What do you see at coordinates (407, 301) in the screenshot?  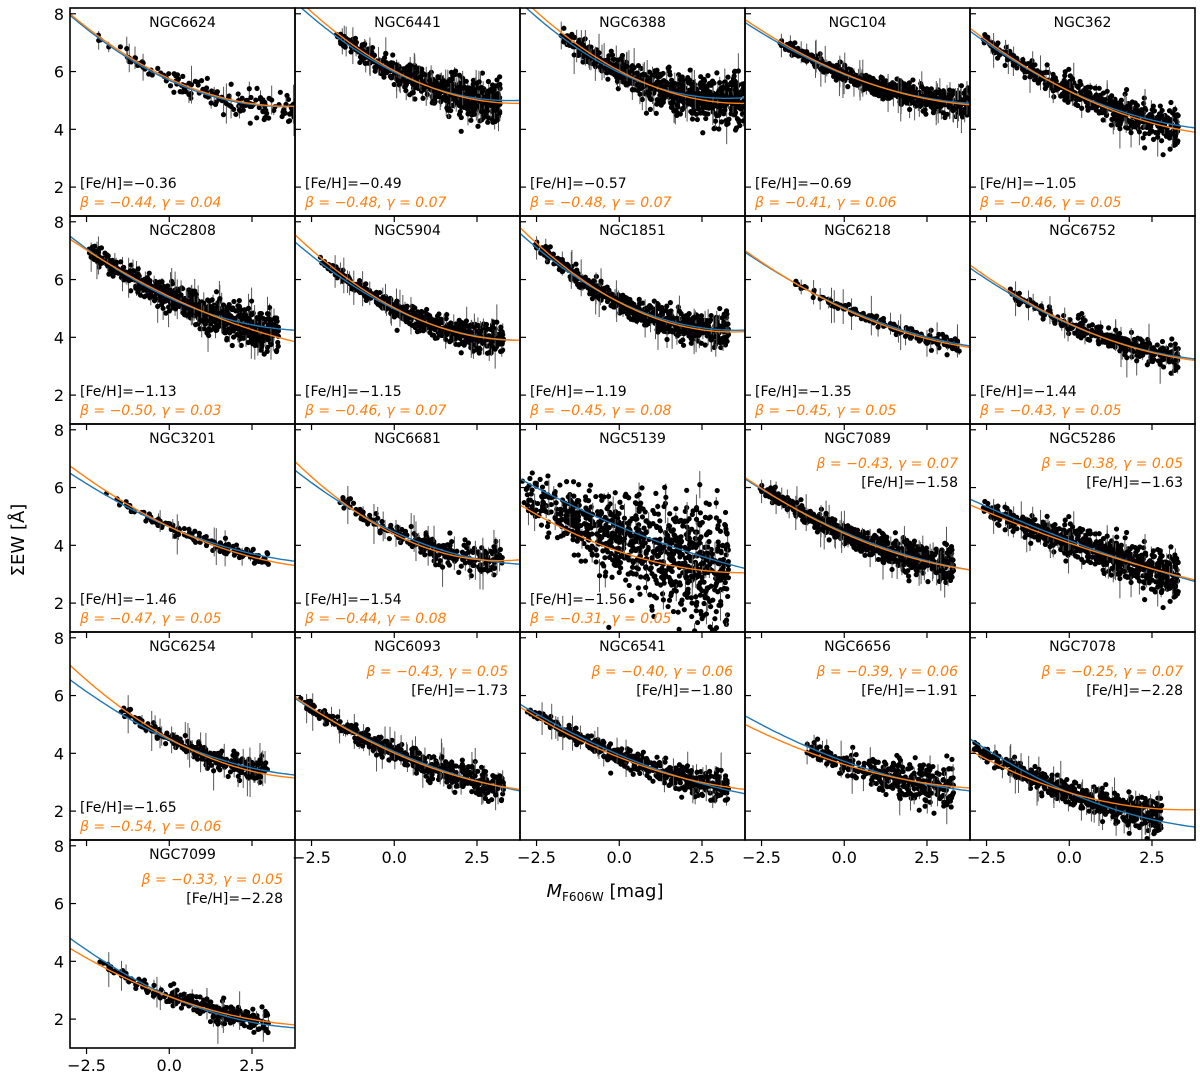 I see `panel-plot-area` at bounding box center [407, 301].